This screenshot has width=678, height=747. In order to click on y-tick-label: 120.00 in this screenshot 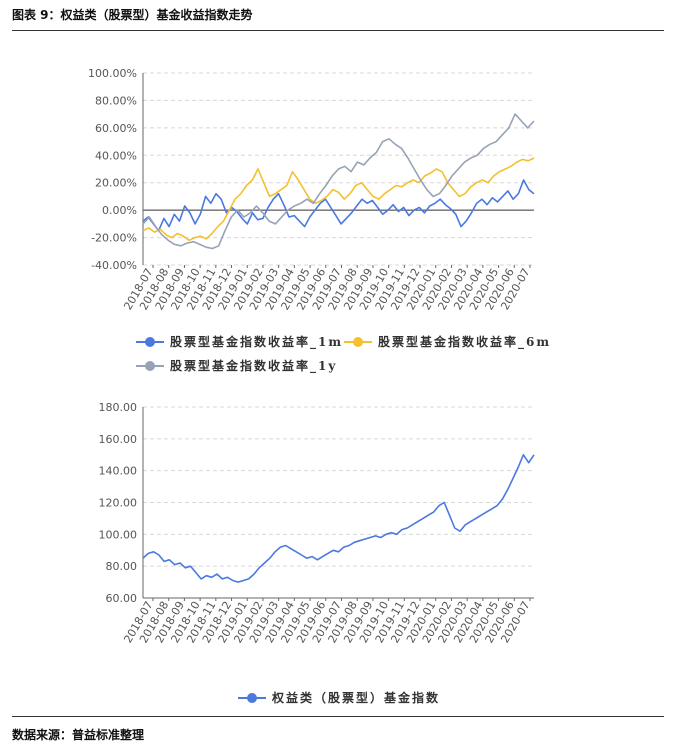, I will do `click(118, 503)`.